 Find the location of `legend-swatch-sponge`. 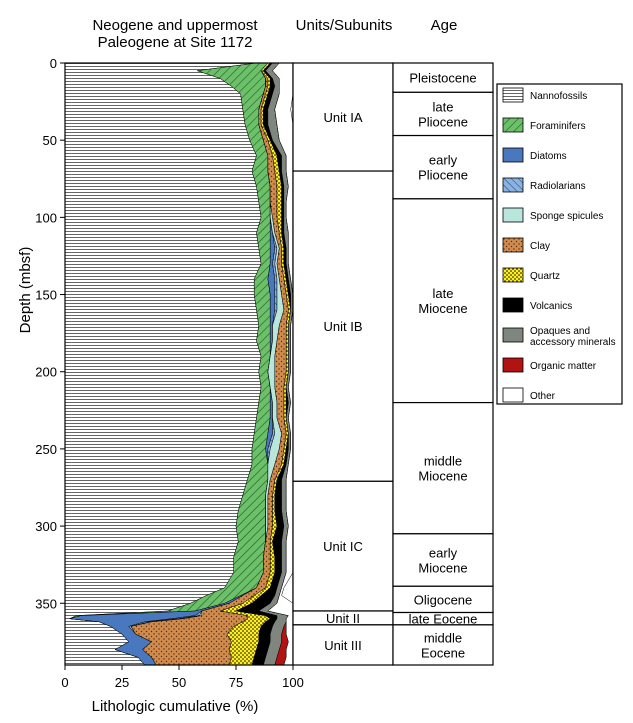

legend-swatch-sponge is located at coordinates (513, 215).